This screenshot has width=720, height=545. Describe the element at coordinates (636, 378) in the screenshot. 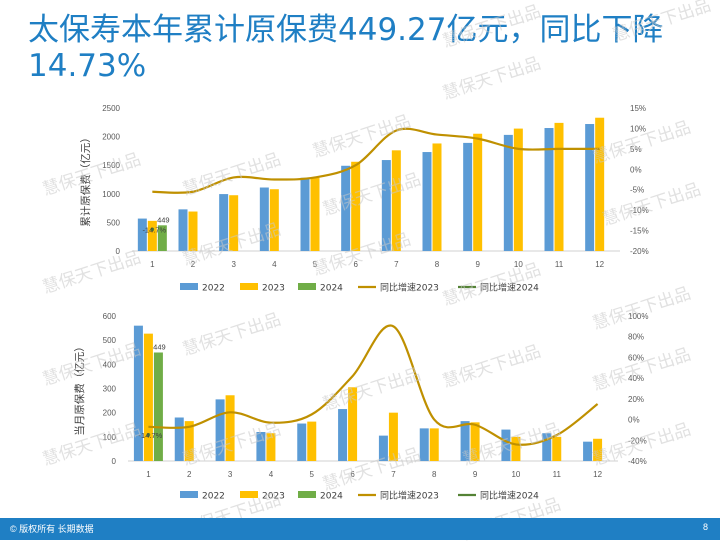

I see `y2-tick-label: 40%` at that location.